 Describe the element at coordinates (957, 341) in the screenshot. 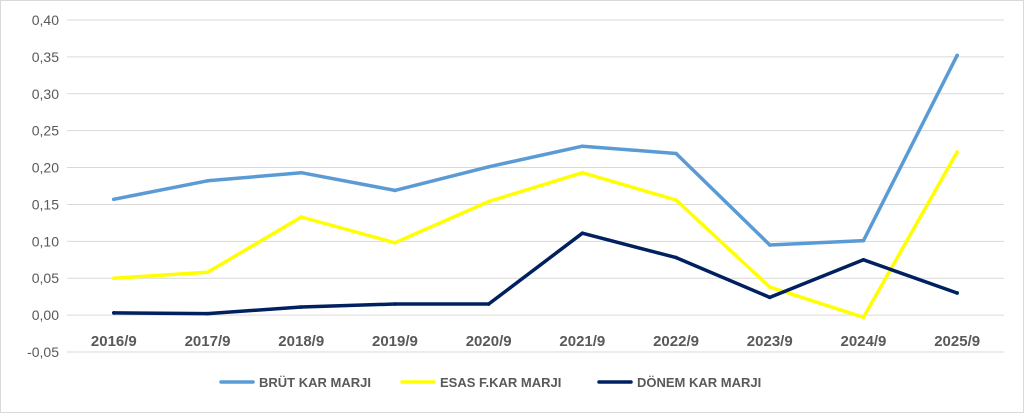

I see `x-tick-label: 2025/9` at that location.